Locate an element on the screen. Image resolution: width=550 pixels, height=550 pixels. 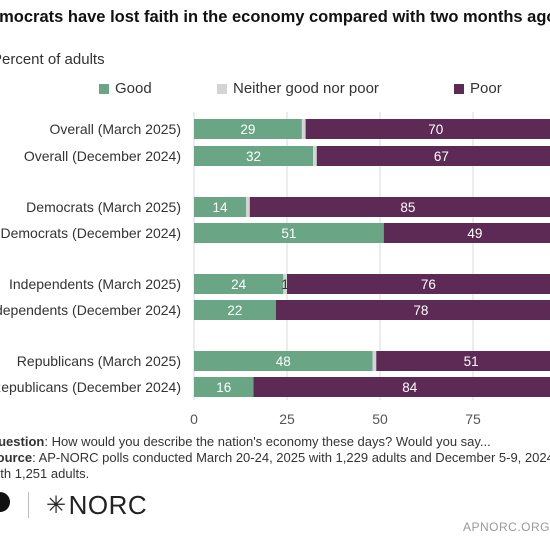
data-label: 85 is located at coordinates (407, 207).